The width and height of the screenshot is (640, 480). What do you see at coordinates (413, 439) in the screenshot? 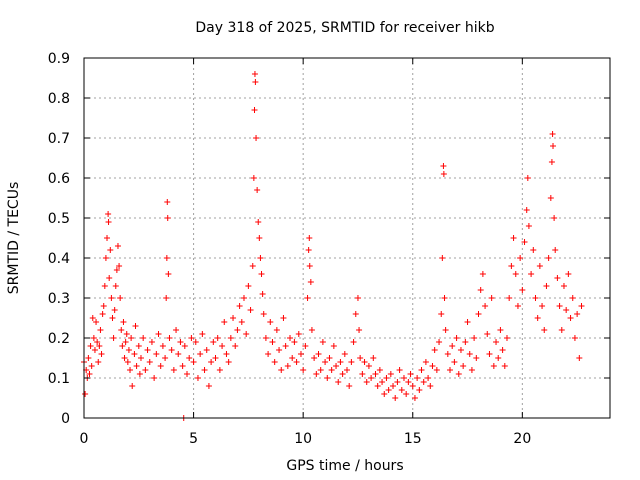
I see `x-tick-label: 15` at bounding box center [413, 439].